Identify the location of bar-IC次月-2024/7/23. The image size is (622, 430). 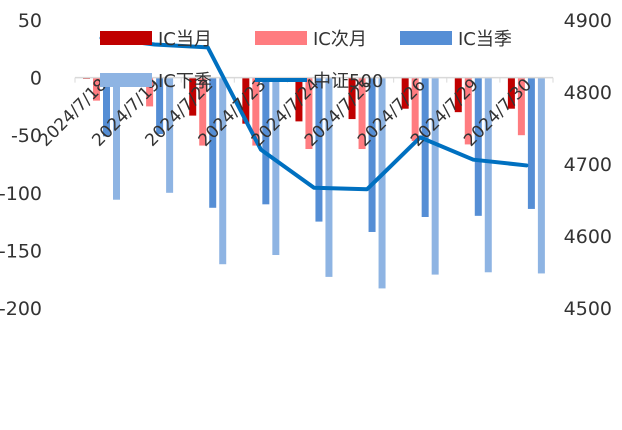
(256, 111).